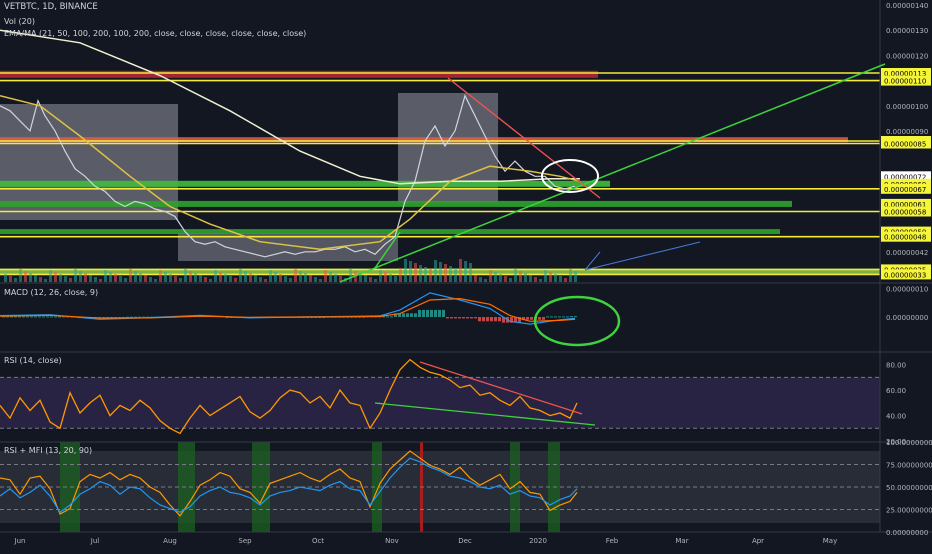 Image resolution: width=932 pixels, height=554 pixels. I want to click on rsimfi-tick-label: 25.00000000, so click(909, 511).